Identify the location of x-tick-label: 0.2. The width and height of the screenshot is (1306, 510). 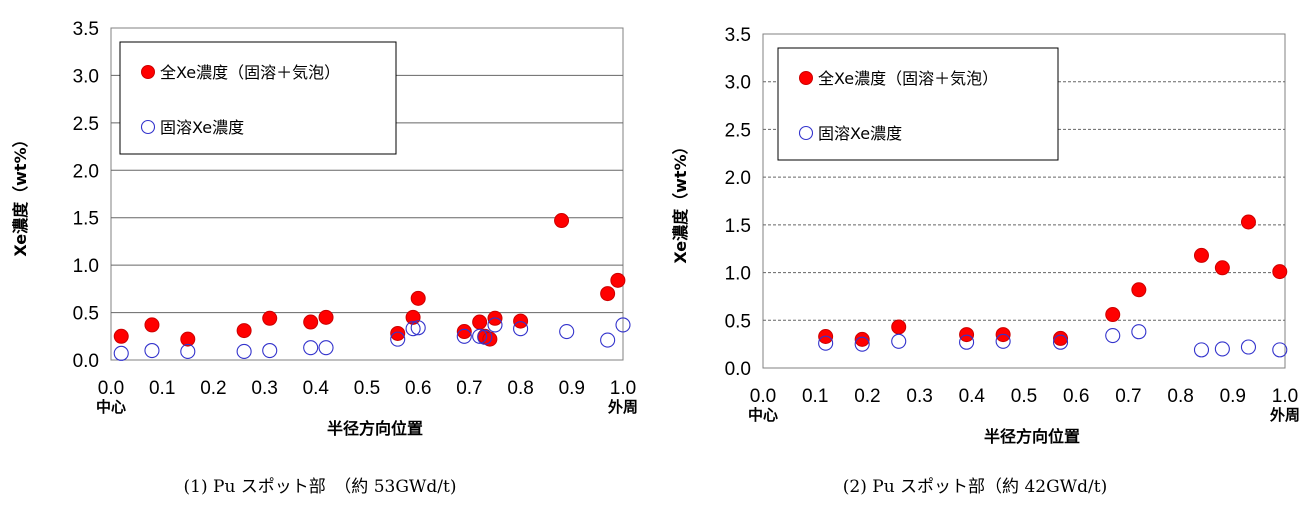
(867, 396).